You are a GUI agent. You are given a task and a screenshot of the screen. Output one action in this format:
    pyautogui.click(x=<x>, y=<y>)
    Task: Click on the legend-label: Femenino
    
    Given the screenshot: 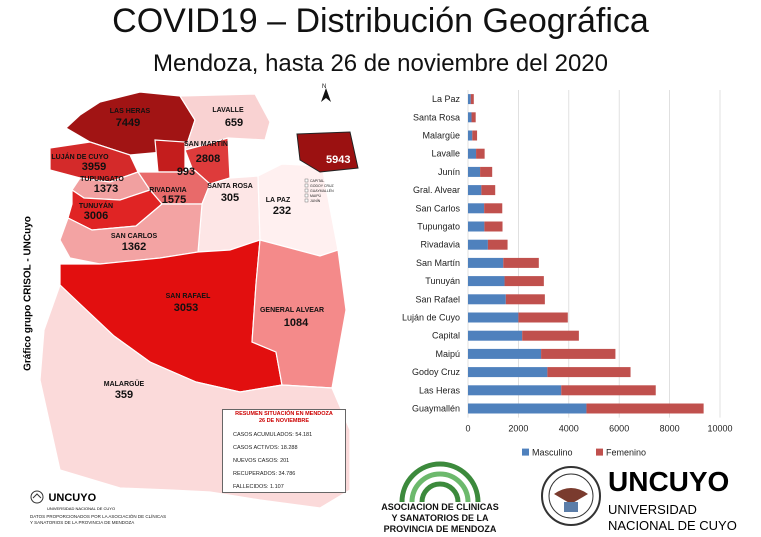 What is the action you would take?
    pyautogui.click(x=626, y=453)
    